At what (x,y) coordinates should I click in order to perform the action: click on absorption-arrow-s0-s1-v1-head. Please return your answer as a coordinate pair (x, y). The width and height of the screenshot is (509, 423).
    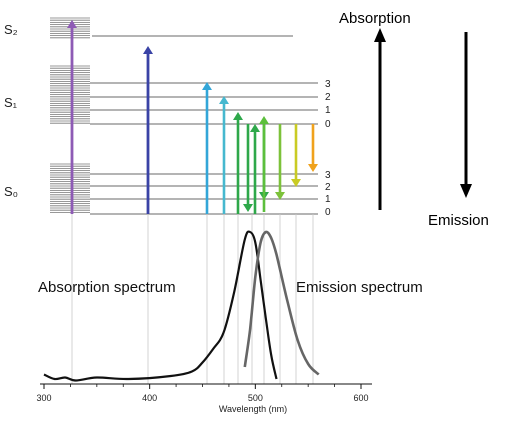
    Looking at the image, I should click on (238, 116).